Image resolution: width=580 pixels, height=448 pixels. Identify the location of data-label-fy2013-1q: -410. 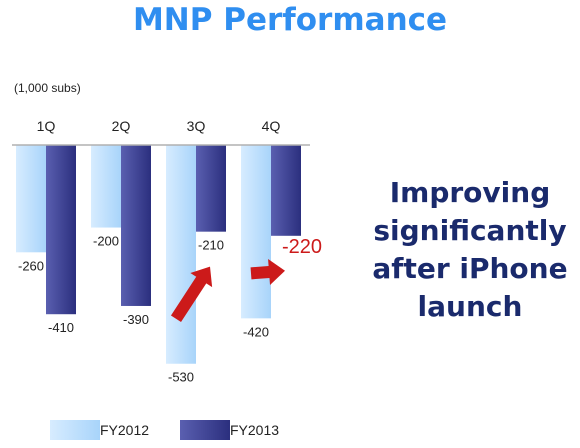
(61, 327).